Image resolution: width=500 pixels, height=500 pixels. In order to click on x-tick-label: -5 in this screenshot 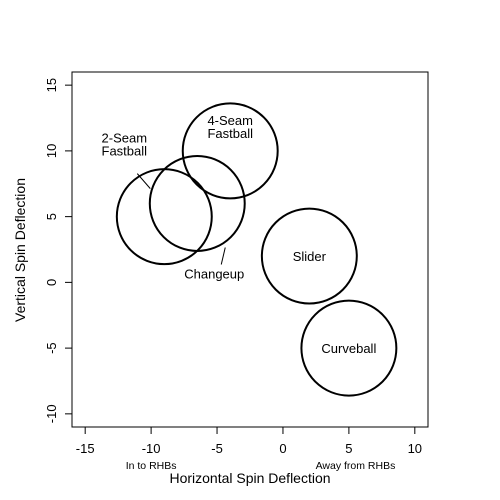, I will do `click(217, 448)`.